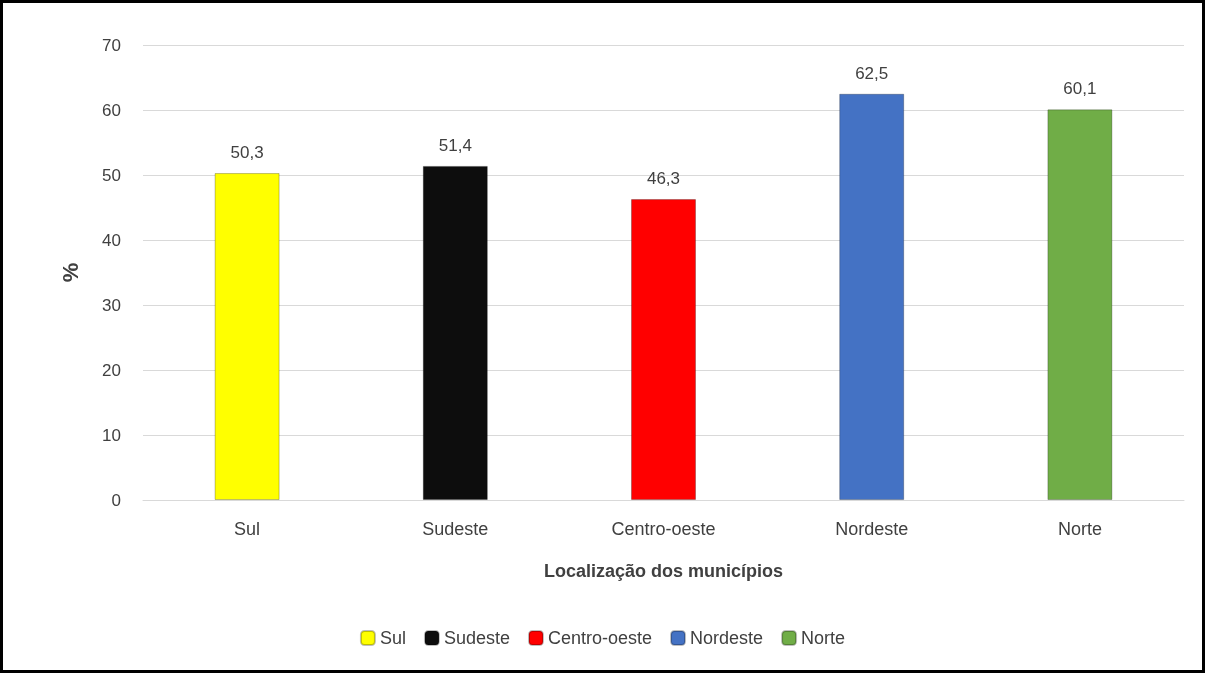 This screenshot has height=673, width=1205. Describe the element at coordinates (392, 638) in the screenshot. I see `legend-label: Sul` at that location.